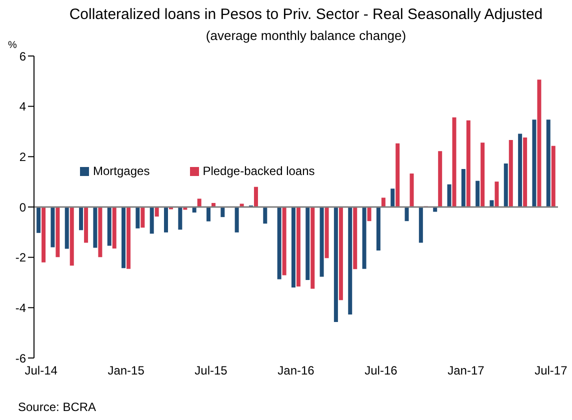 Image resolution: width=572 pixels, height=420 pixels. I want to click on y-tick-label: 2, so click(22, 157).